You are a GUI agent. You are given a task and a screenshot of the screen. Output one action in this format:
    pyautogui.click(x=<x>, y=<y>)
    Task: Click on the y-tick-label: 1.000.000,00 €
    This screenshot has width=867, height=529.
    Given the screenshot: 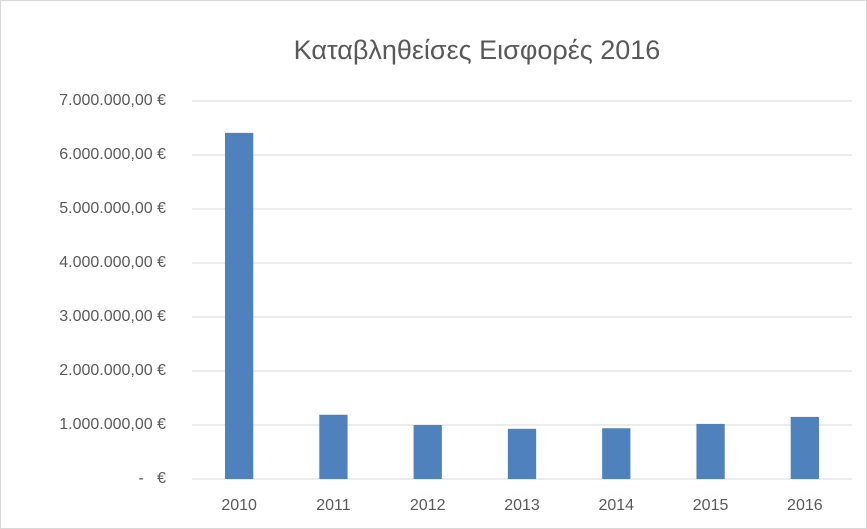 What is the action you would take?
    pyautogui.click(x=112, y=424)
    